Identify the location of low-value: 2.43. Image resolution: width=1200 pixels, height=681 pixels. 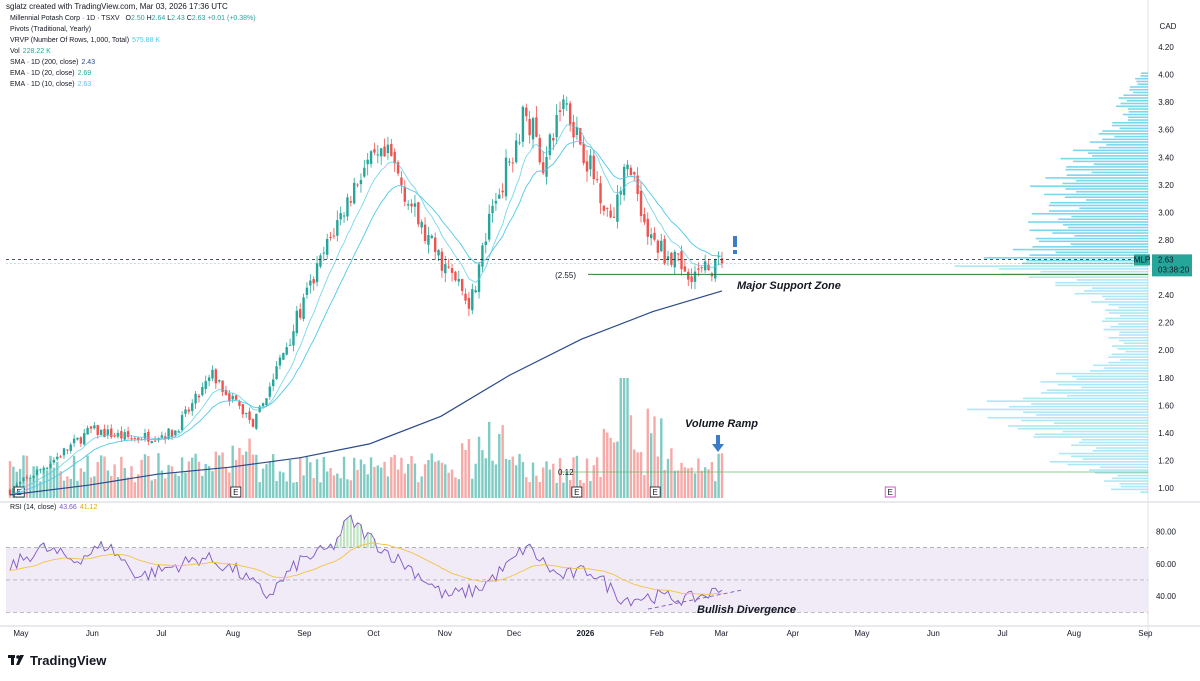
(178, 18).